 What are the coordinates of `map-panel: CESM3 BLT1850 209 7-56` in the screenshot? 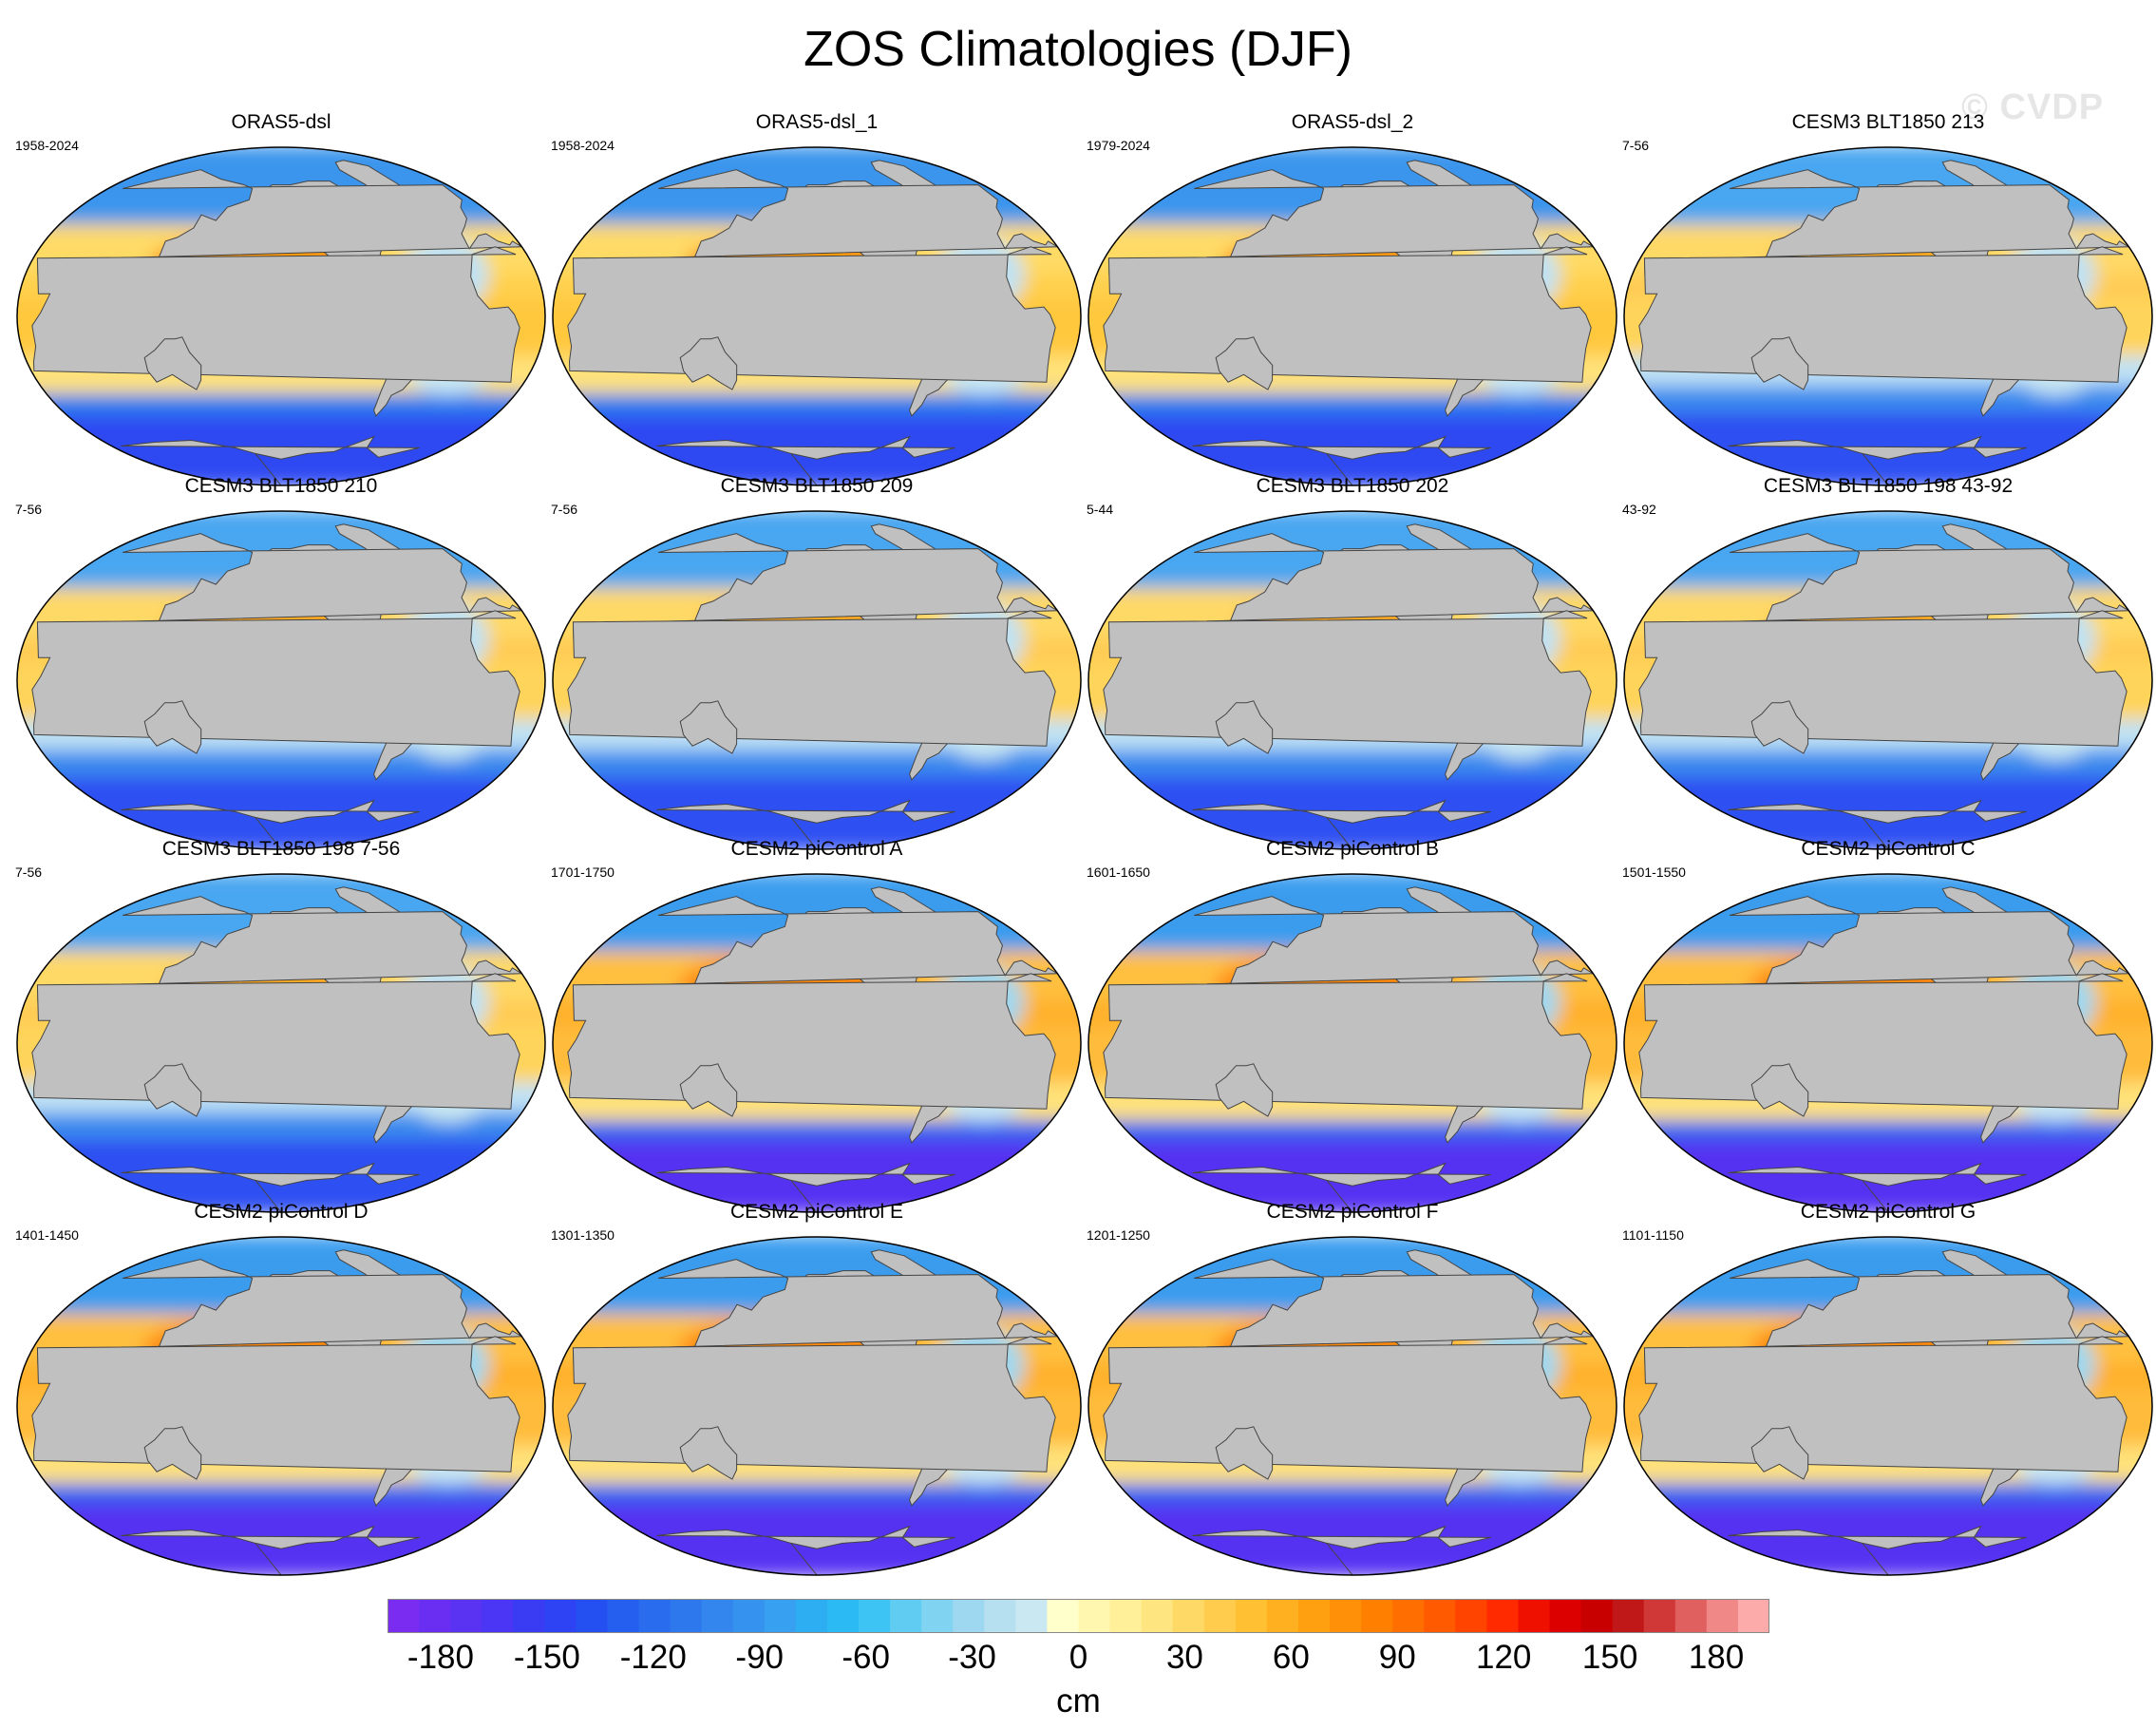 It's located at (817, 667).